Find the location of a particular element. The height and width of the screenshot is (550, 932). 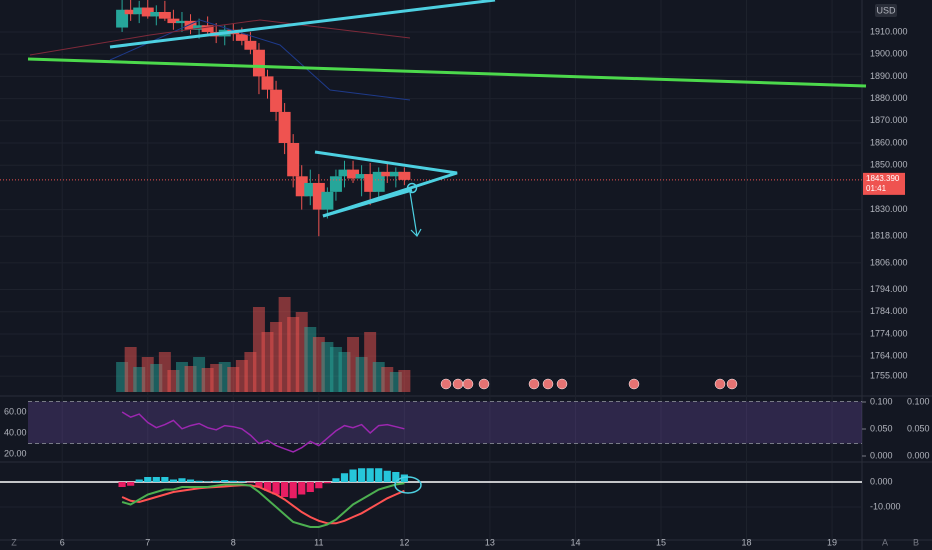

x-tick-label: 11 is located at coordinates (318, 542).